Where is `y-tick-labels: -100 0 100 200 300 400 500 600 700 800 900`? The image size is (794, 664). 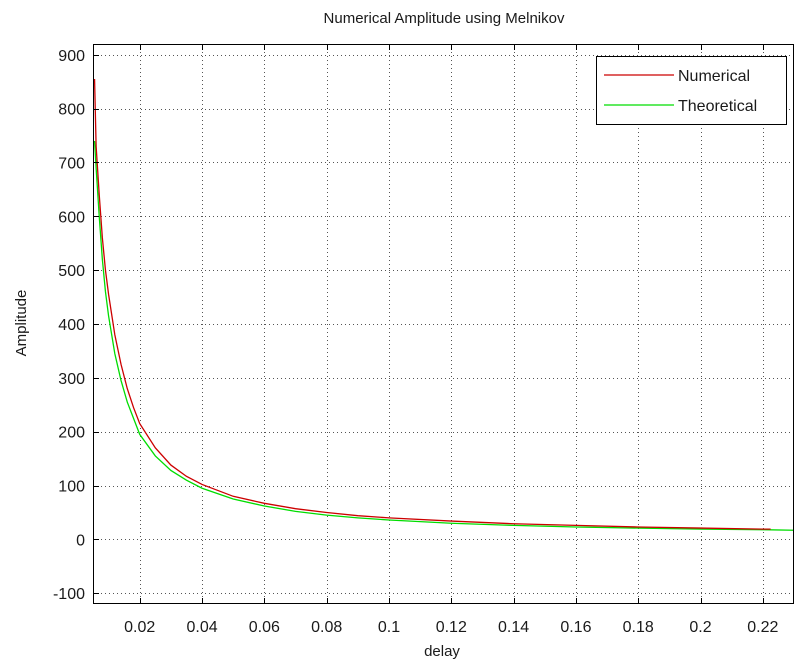
y-tick-labels: -100 0 100 200 300 400 500 600 700 800 900 is located at coordinates (69, 325).